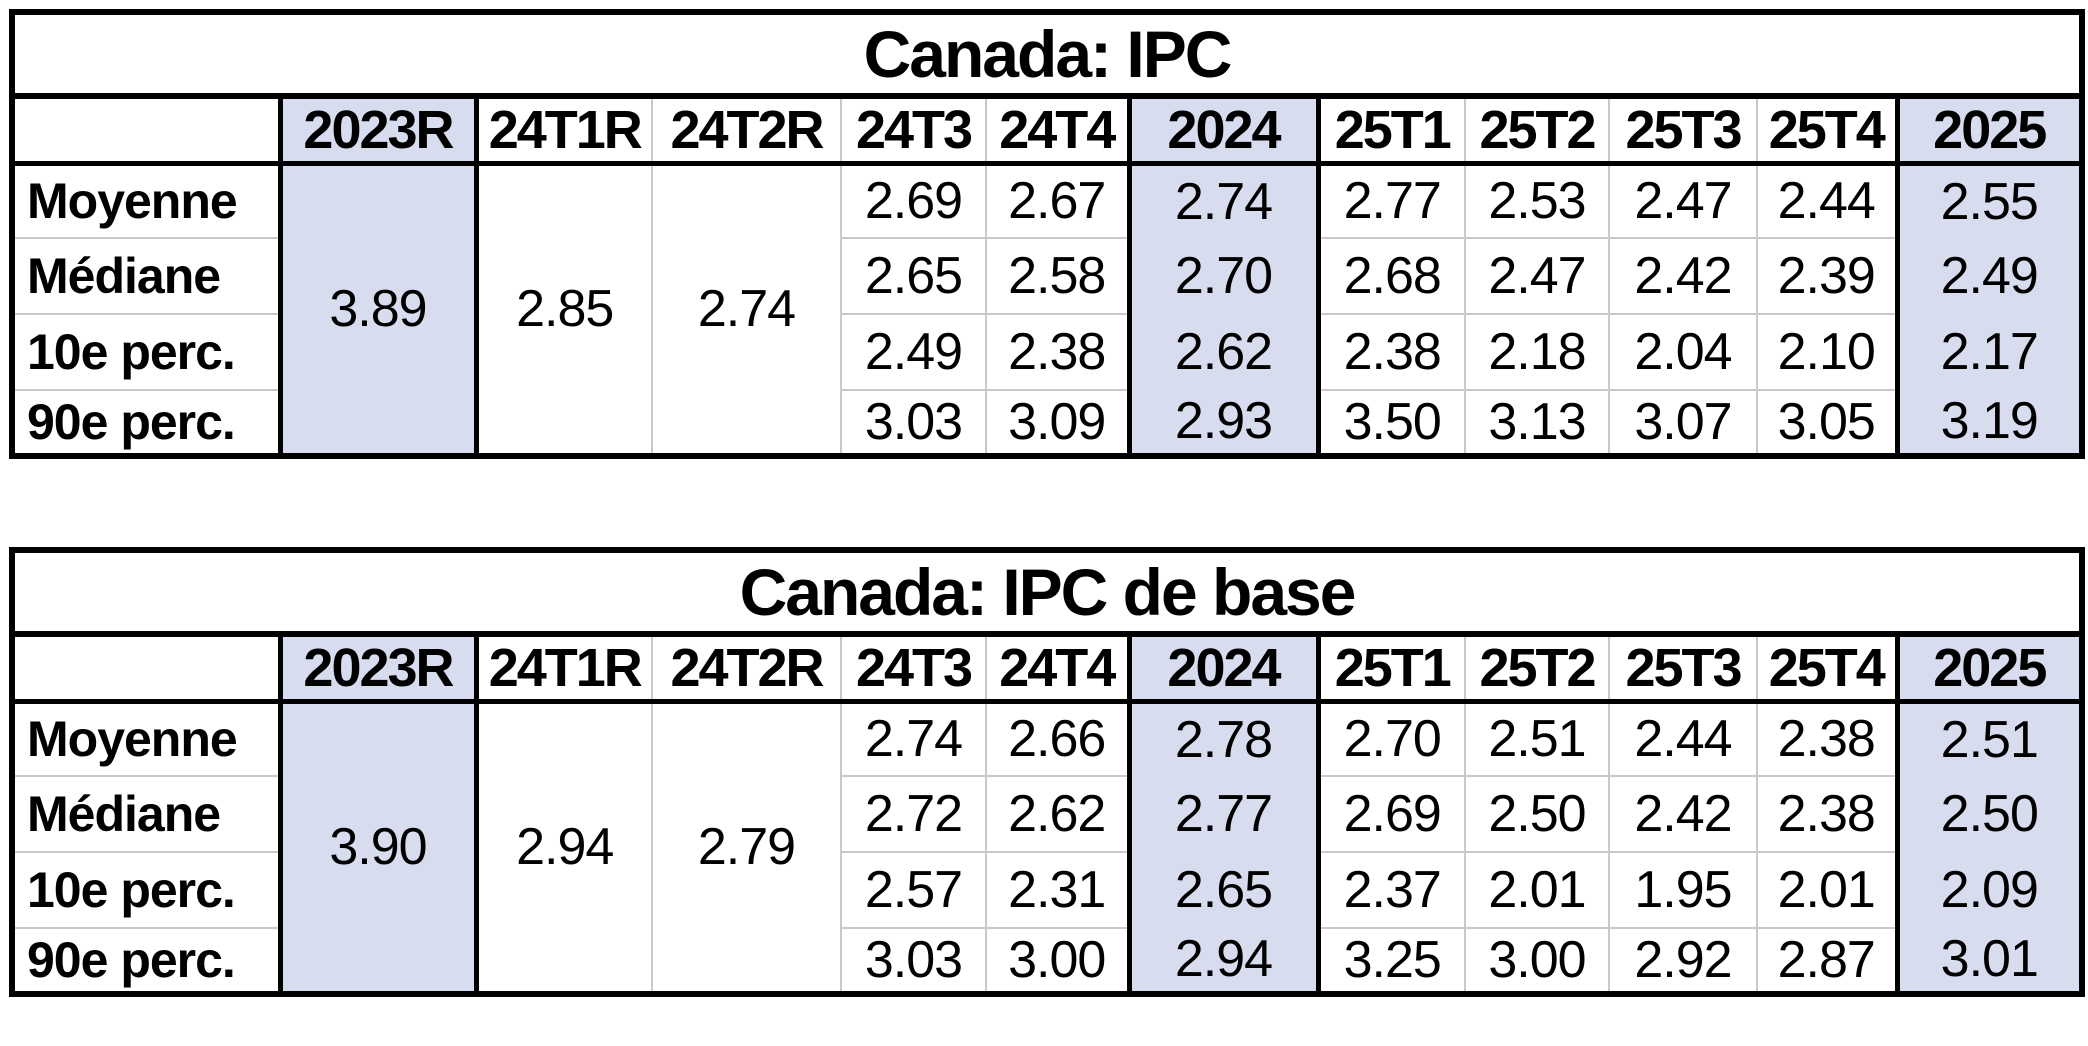 Image resolution: width=2088 pixels, height=1046 pixels. I want to click on table-title: Canada: IPC, so click(1047, 55).